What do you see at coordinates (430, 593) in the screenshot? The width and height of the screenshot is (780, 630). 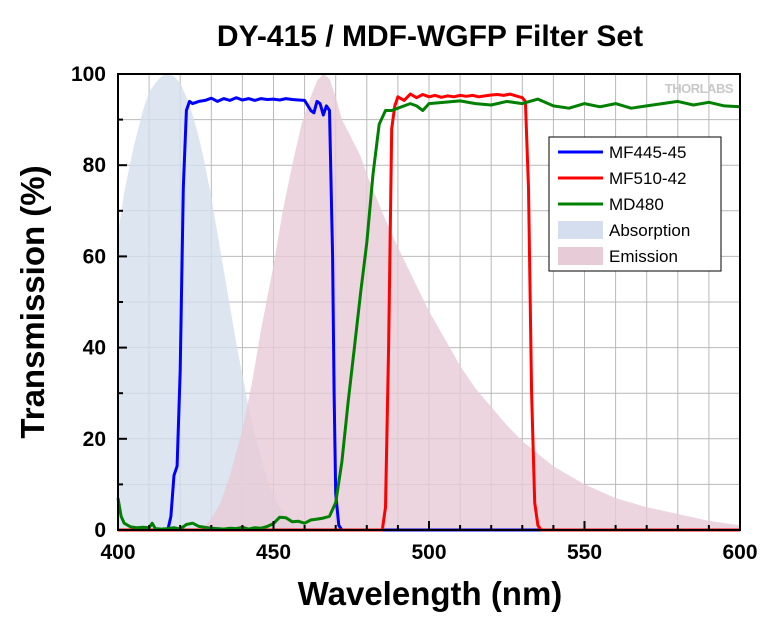 I see `x-axis-label: Wavelength (nm)` at bounding box center [430, 593].